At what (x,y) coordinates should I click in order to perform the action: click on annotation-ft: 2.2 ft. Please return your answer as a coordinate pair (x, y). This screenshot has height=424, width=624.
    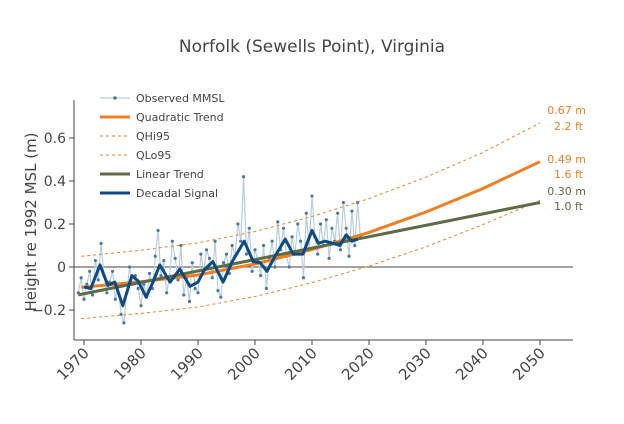
    Looking at the image, I should click on (569, 126).